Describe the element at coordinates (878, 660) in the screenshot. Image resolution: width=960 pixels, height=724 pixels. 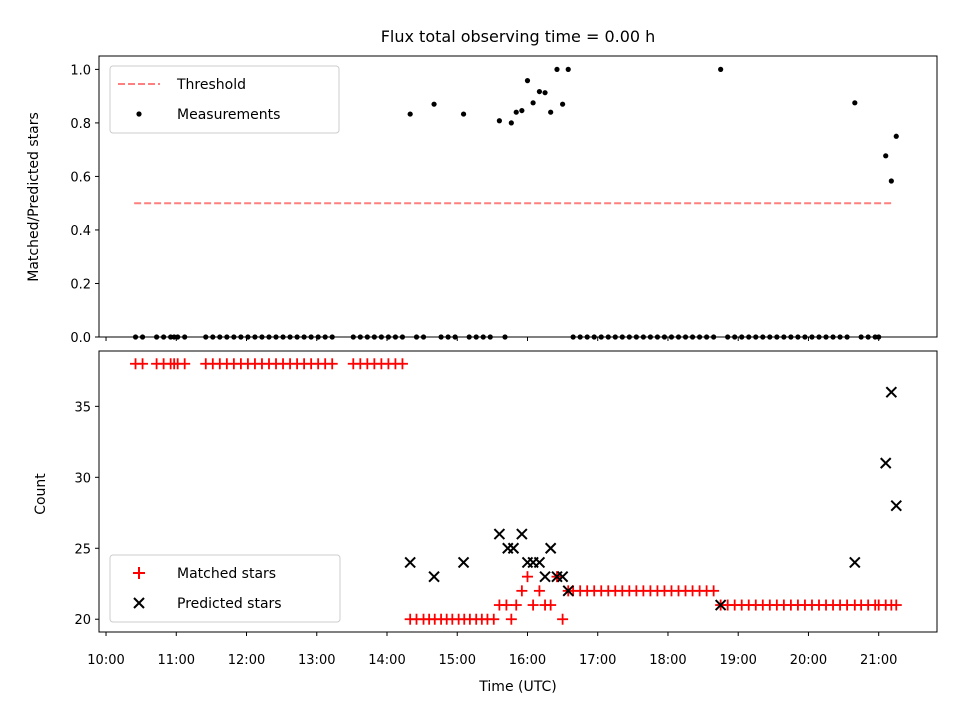
I see `x-tick-label: 21:00` at that location.